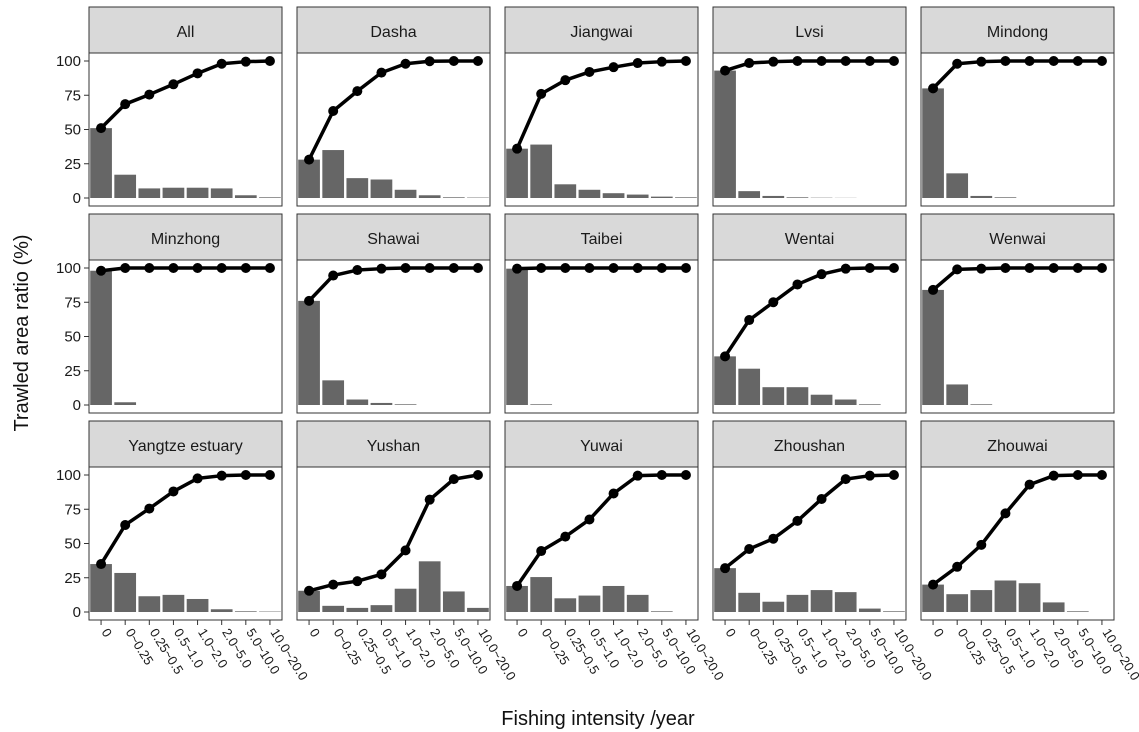 The height and width of the screenshot is (732, 1139). What do you see at coordinates (169, 106) in the screenshot?
I see `panel-all: All 0 25 50 75 100` at bounding box center [169, 106].